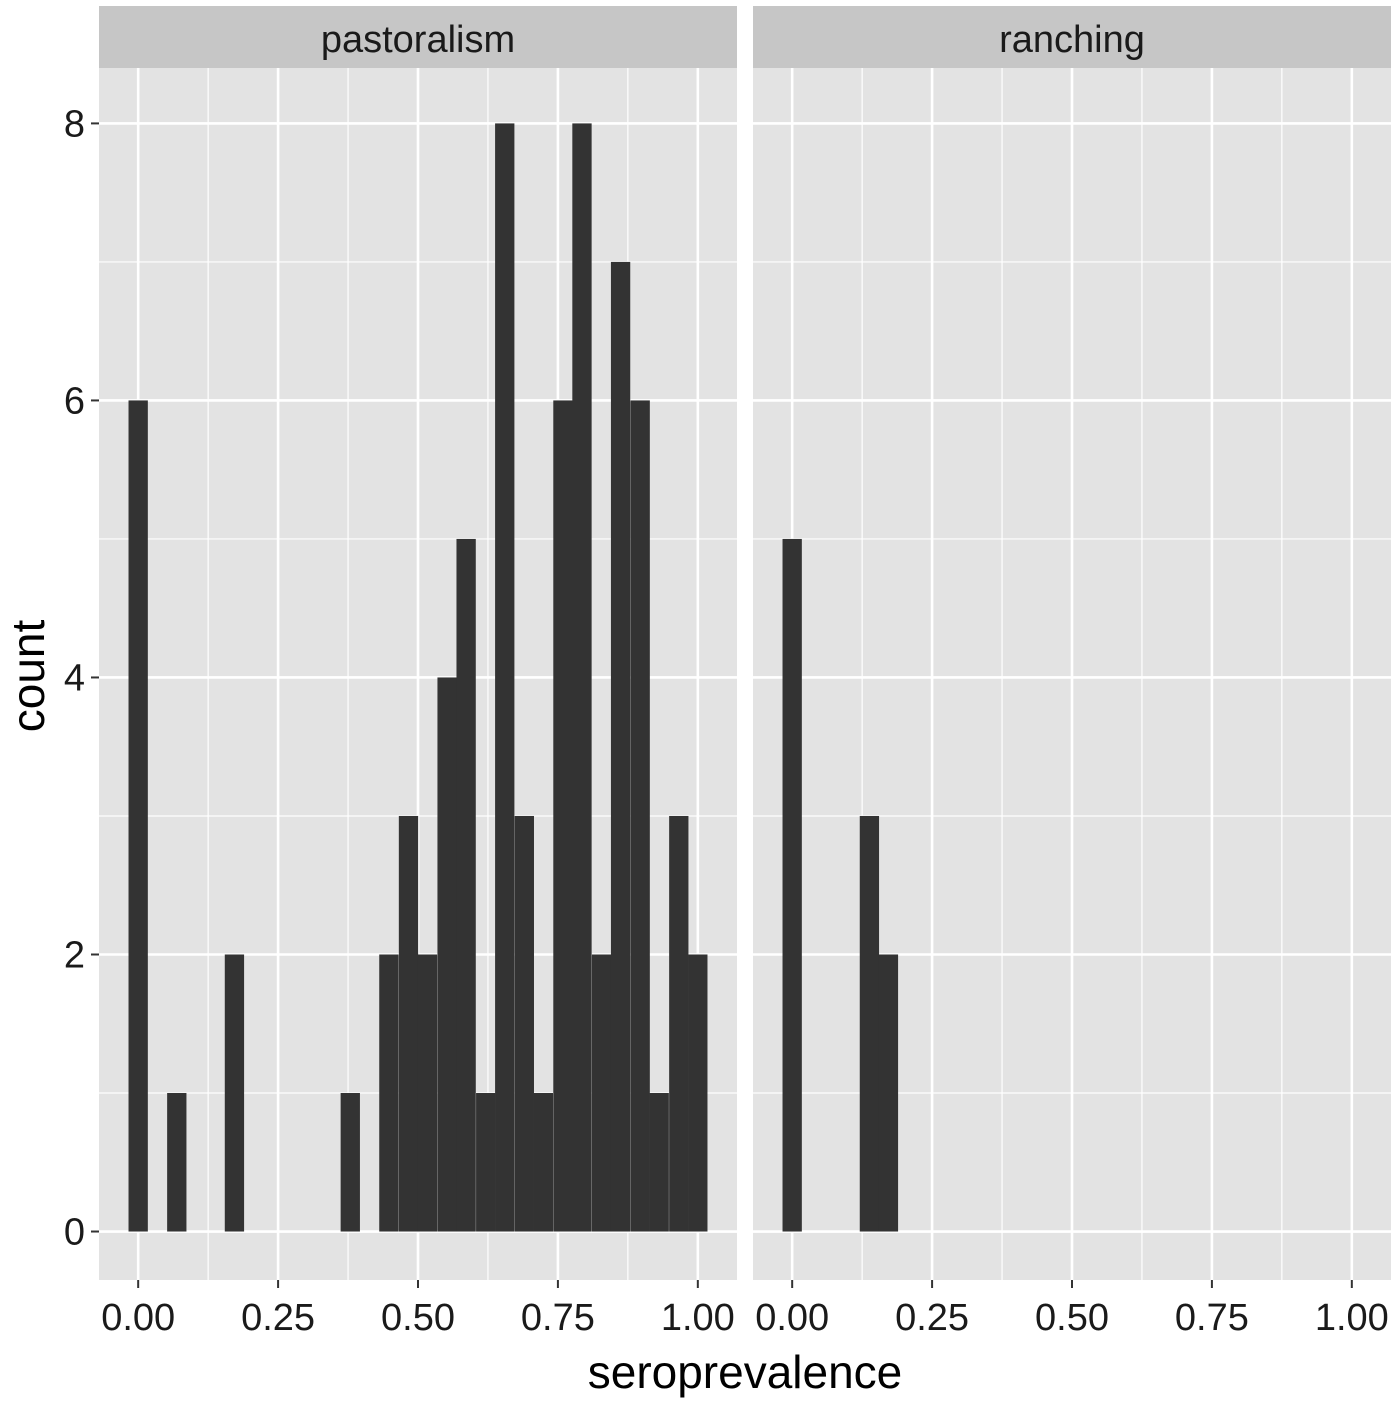 This screenshot has height=1404, width=1400. Describe the element at coordinates (74, 955) in the screenshot. I see `y-tick-label: 2` at that location.